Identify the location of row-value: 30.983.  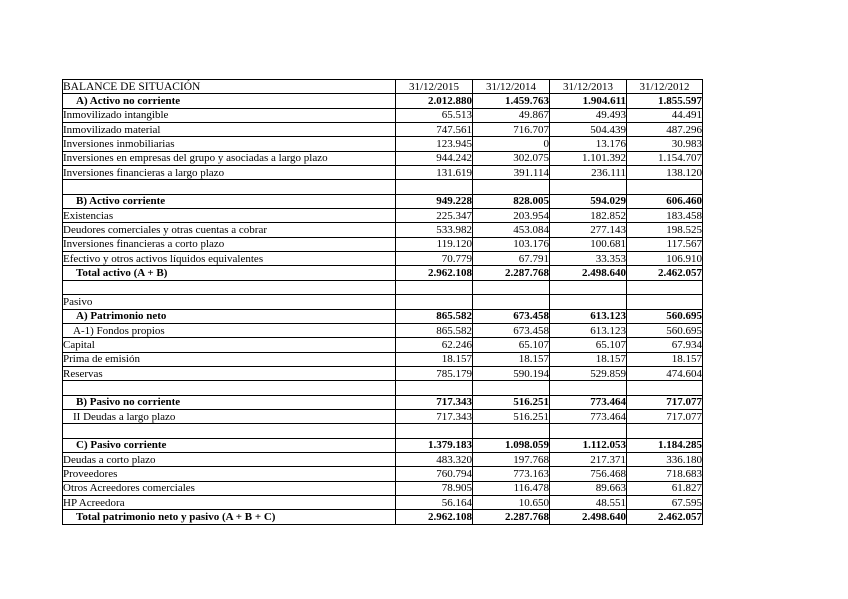
(664, 144).